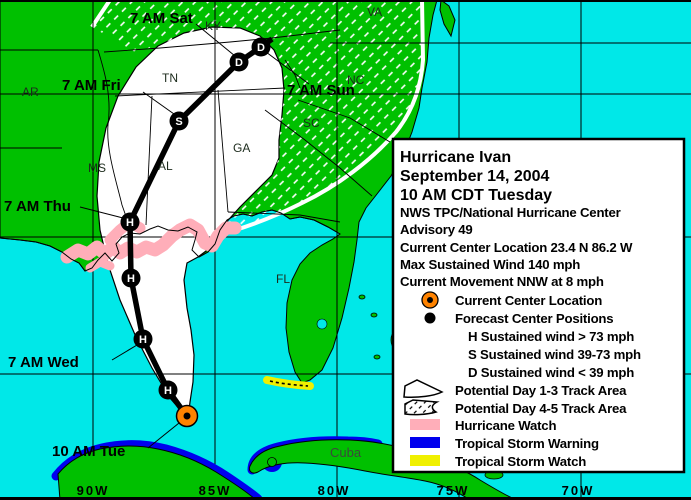 This screenshot has width=691, height=500. What do you see at coordinates (541, 408) in the screenshot?
I see `legend-day45-label: Potential Day 4-5 Track Area` at bounding box center [541, 408].